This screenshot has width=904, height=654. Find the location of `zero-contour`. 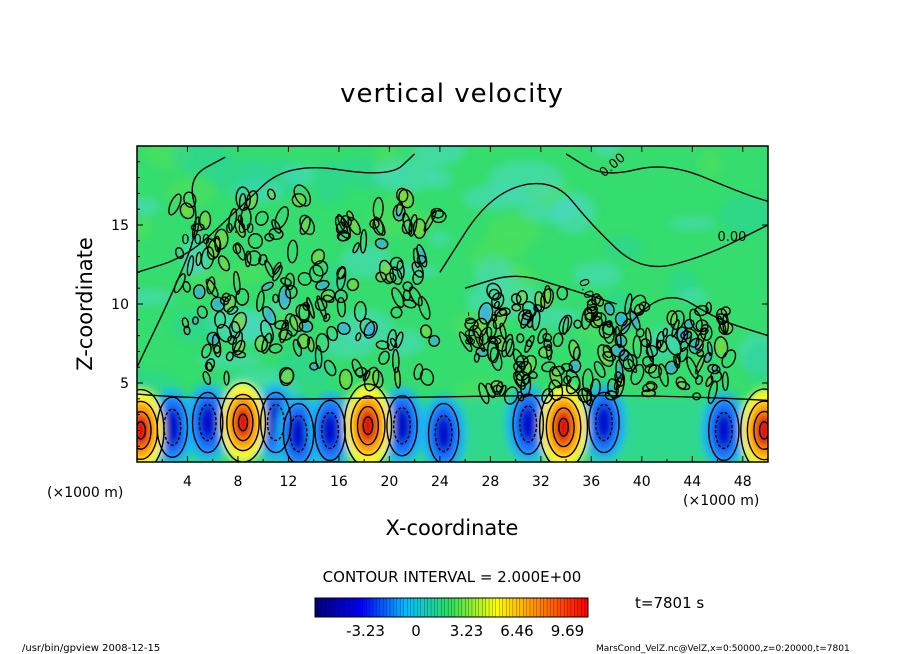

zero-contour is located at coordinates (603, 227).